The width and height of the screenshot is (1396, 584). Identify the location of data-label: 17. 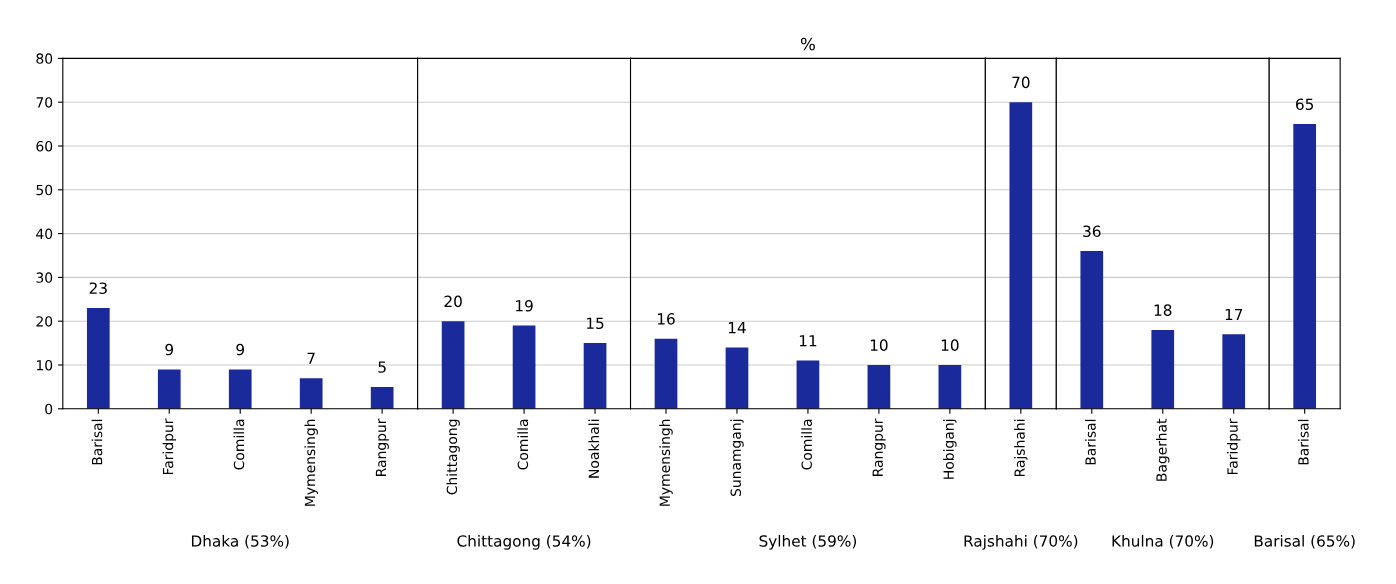
(1234, 314).